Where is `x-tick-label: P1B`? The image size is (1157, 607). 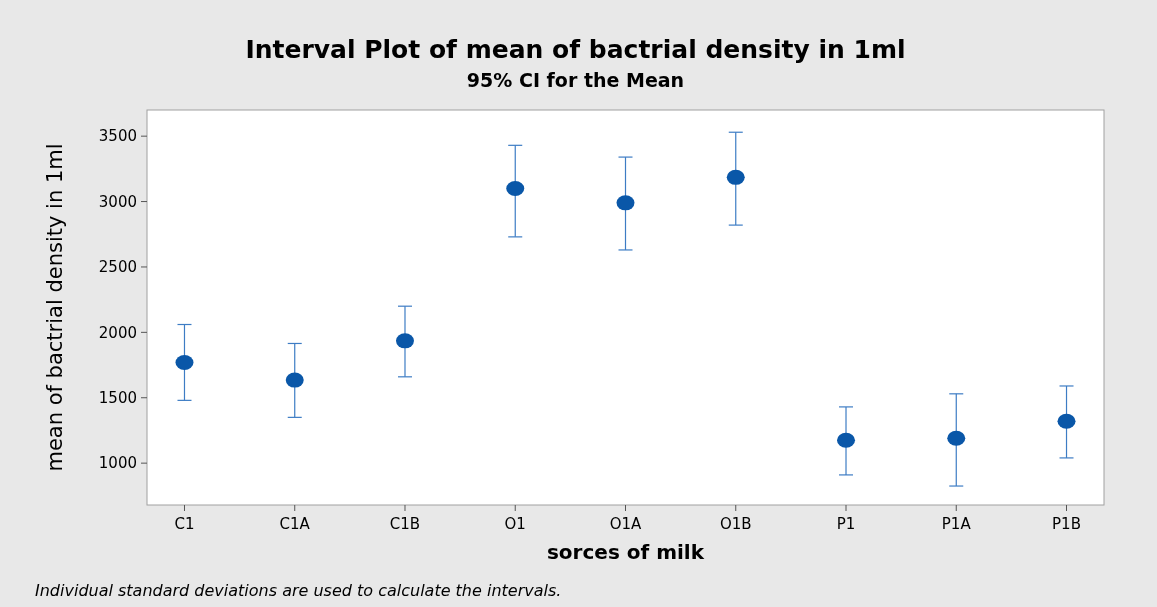
x-tick-label: P1B is located at coordinates (1066, 524).